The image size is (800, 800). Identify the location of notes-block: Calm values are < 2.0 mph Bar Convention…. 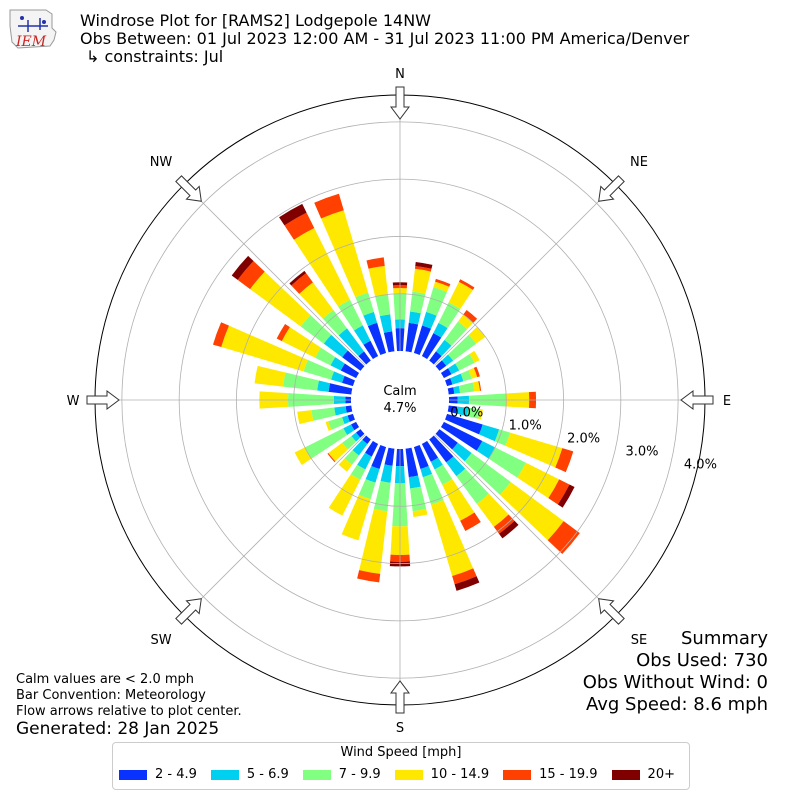
(129, 696).